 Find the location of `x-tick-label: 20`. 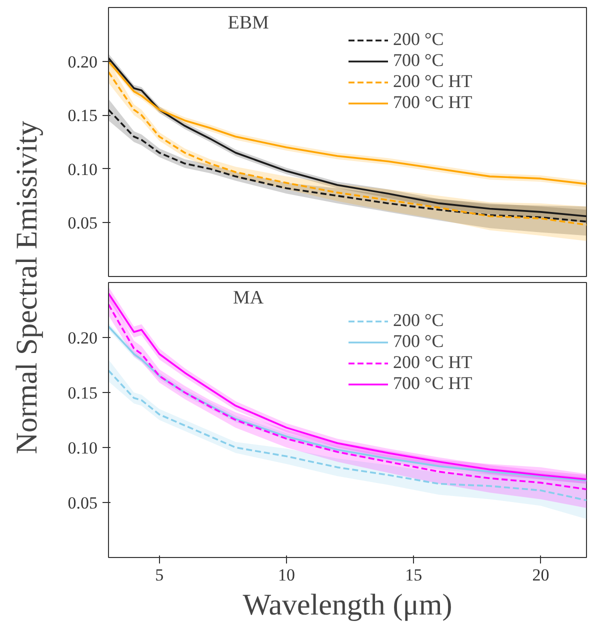

x-tick-label: 20 is located at coordinates (541, 575).